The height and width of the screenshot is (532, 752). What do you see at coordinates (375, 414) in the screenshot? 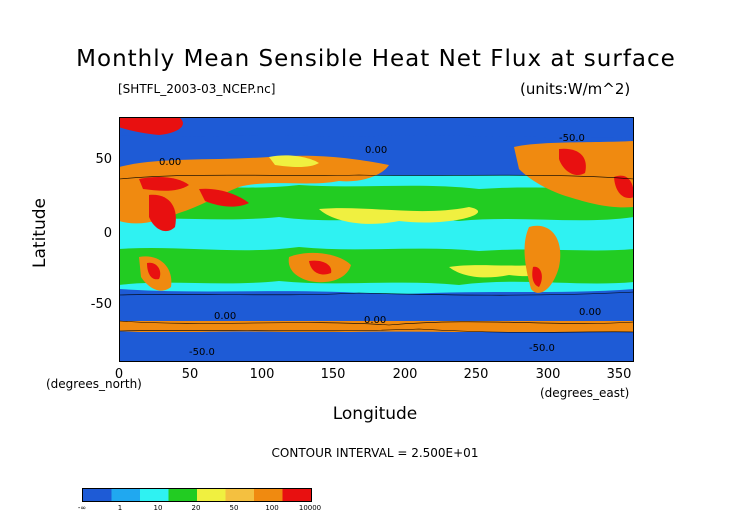
I see `x-axis-label: Longitude` at bounding box center [375, 414].